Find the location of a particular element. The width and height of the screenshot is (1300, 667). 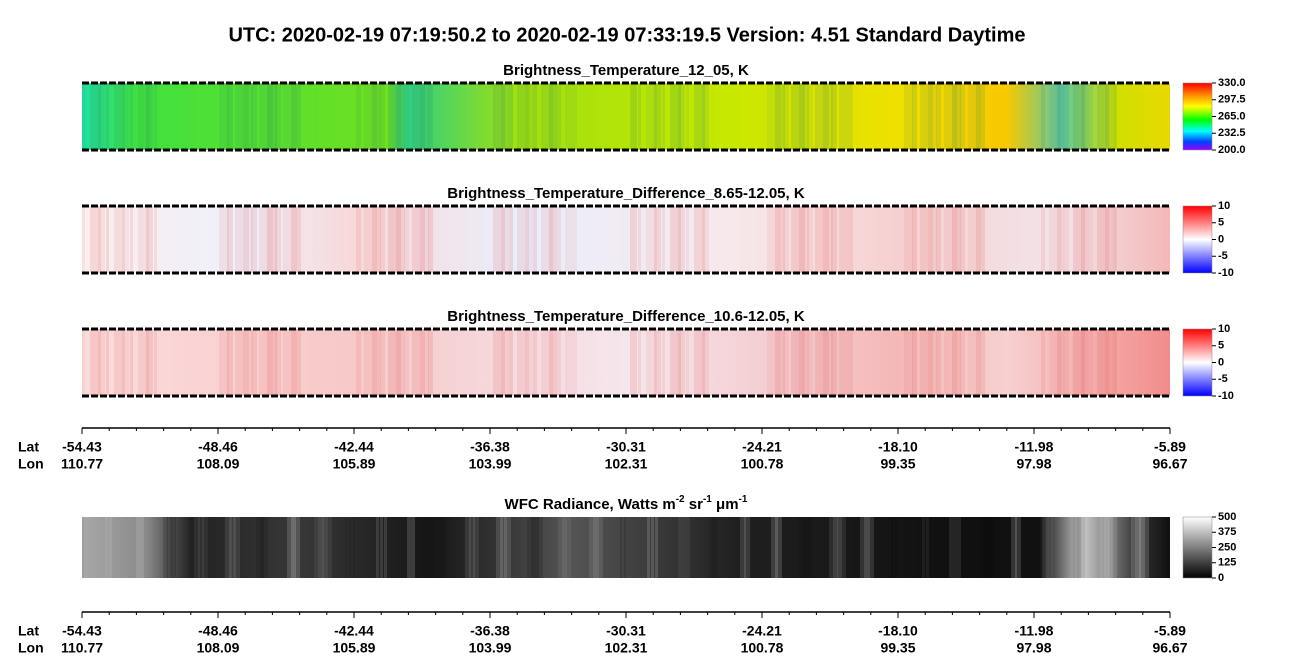

lon-value: 96.67 is located at coordinates (1169, 648).